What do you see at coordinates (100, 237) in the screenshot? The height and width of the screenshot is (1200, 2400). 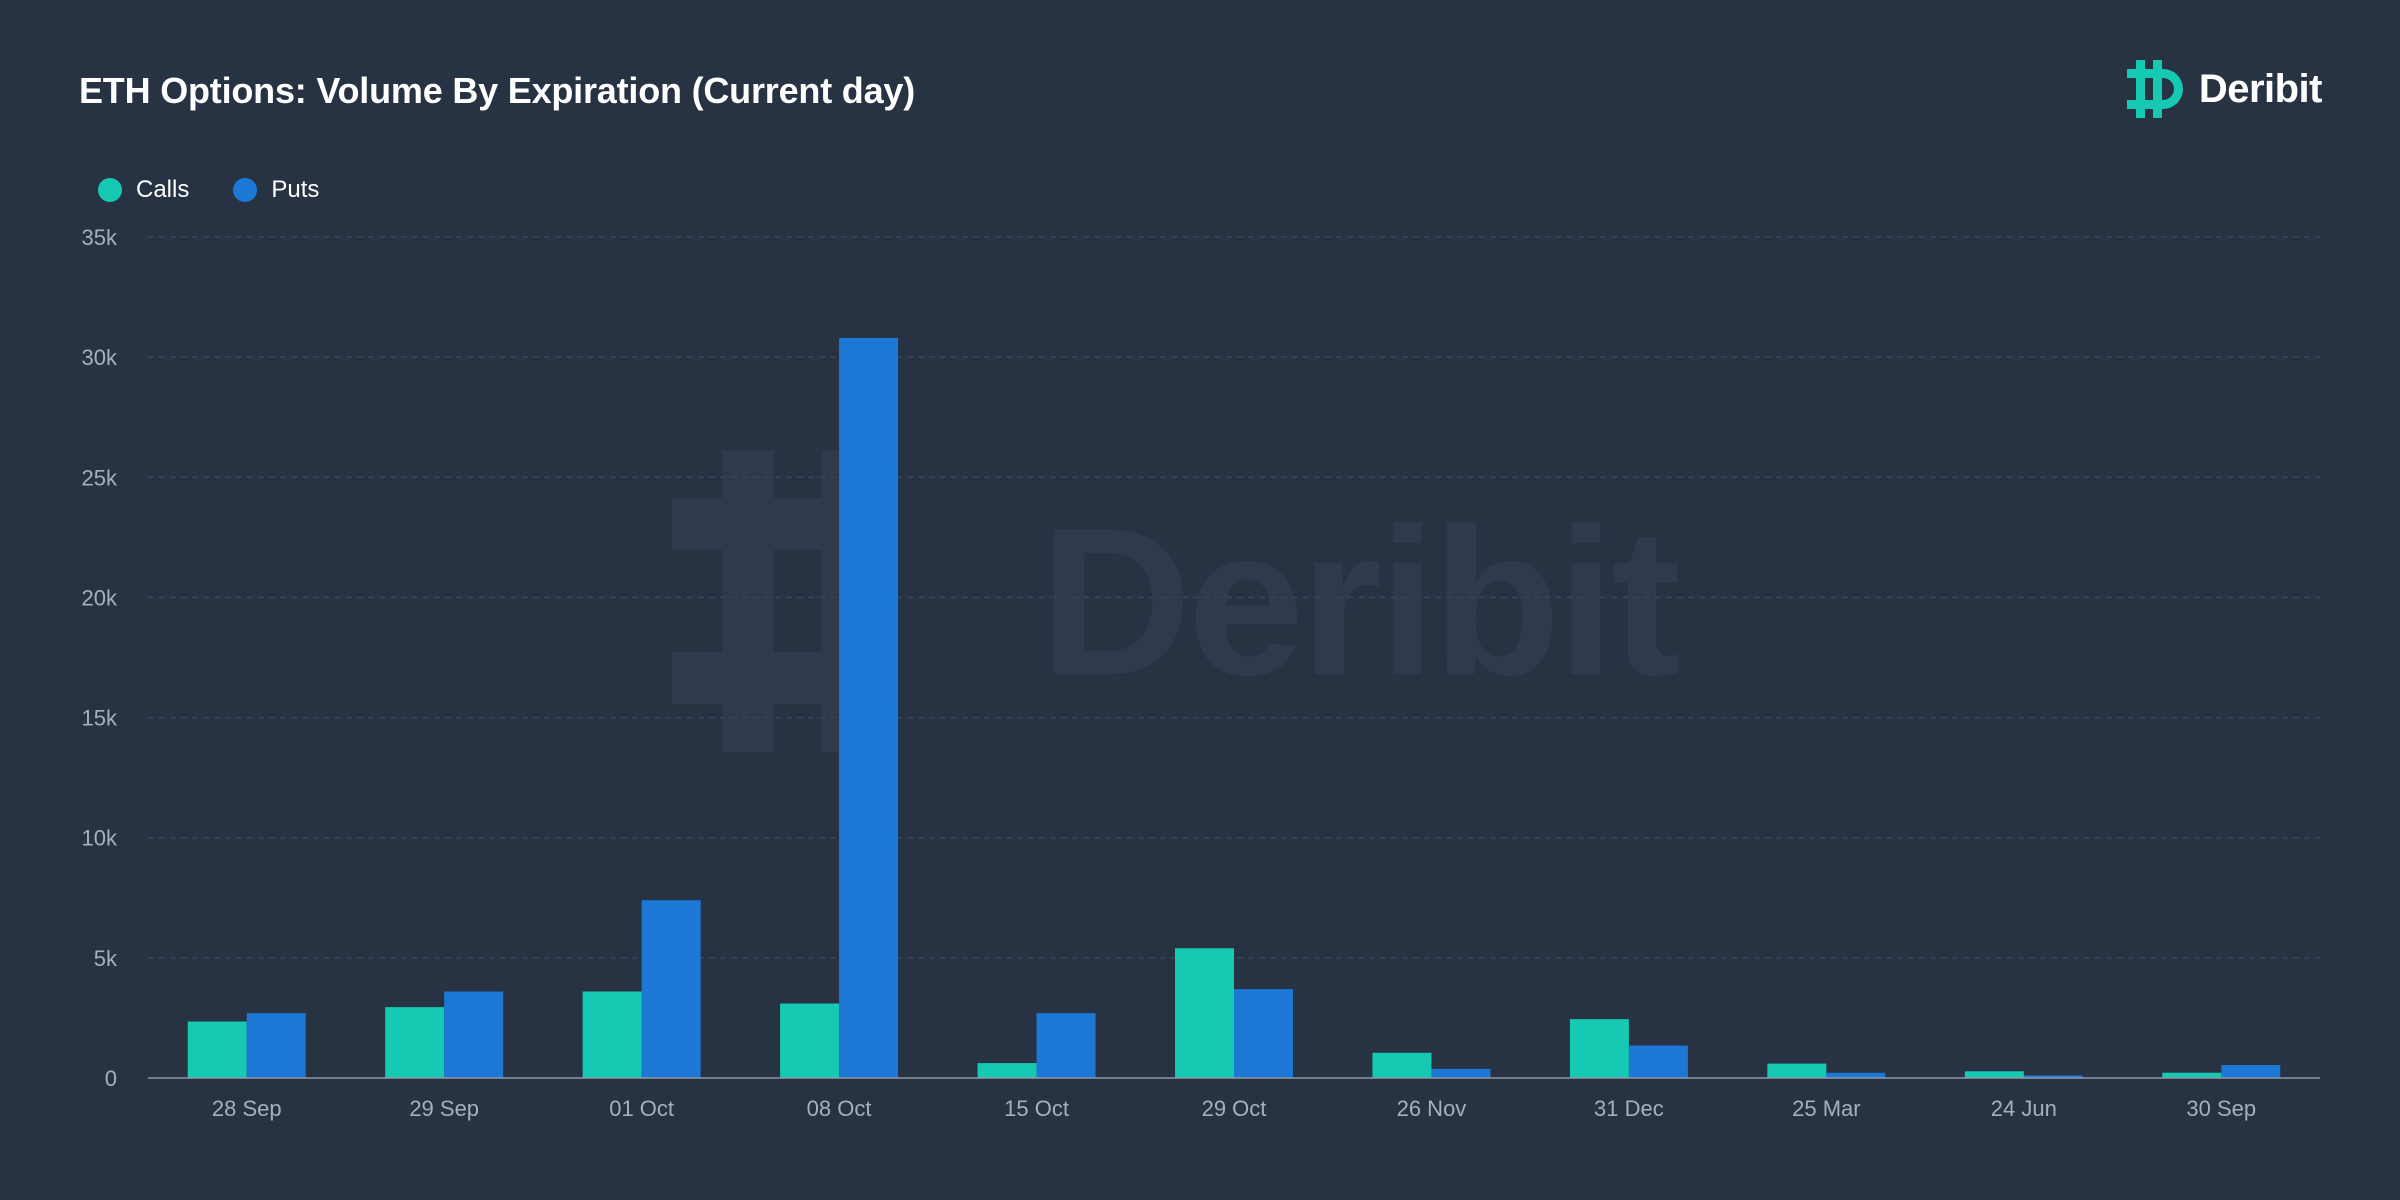 I see `y-tick-label: 35k` at bounding box center [100, 237].